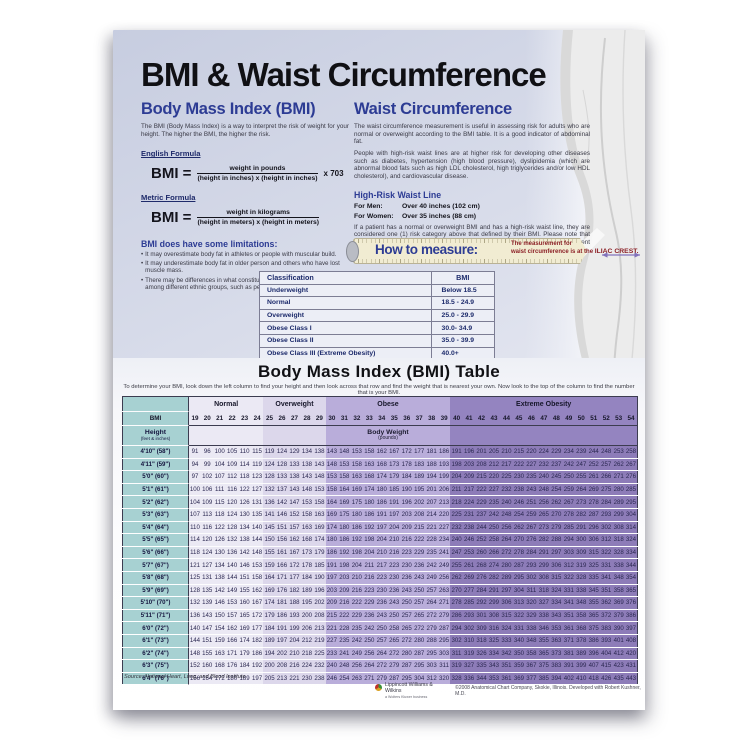 The width and height of the screenshot is (750, 750). Describe the element at coordinates (244, 654) in the screenshot. I see `weight-cell: 179` at that location.